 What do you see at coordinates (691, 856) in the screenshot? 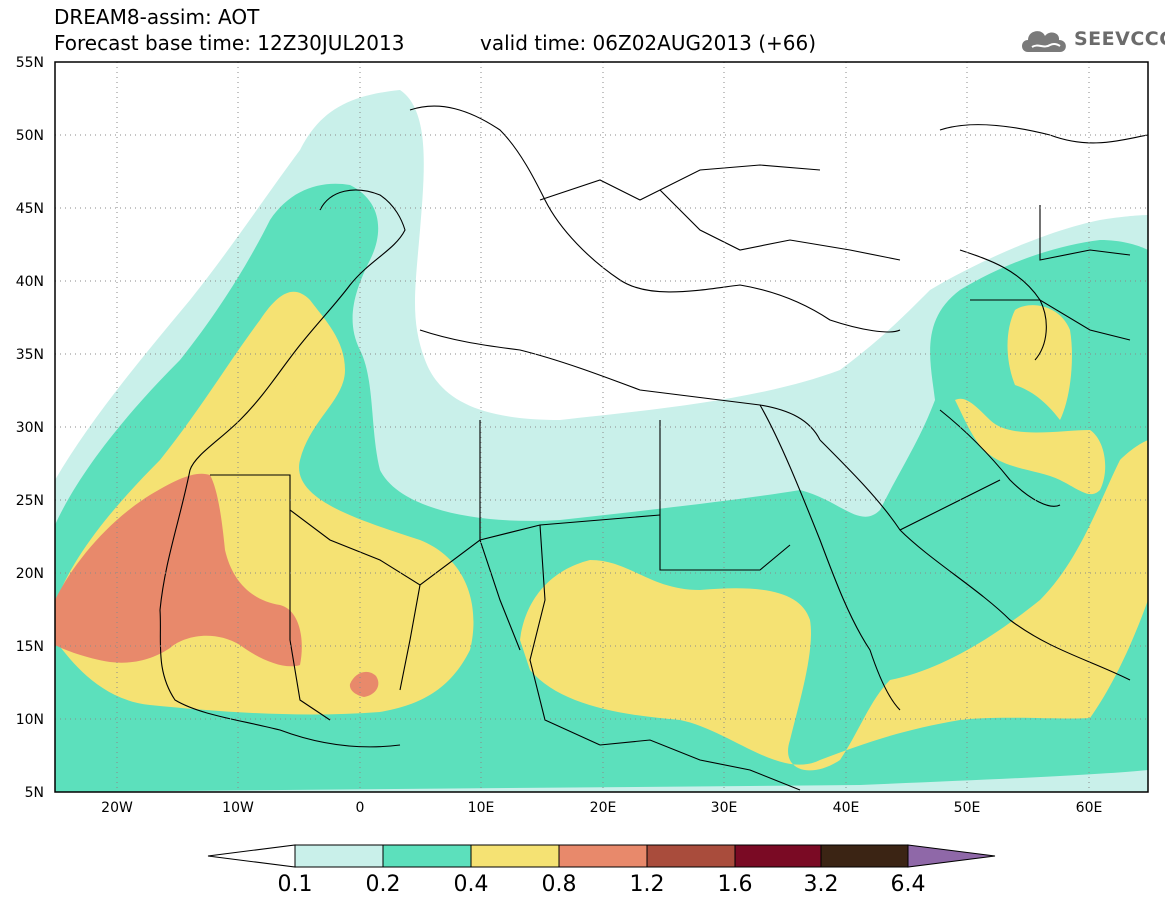
I see `colorbar-swatch-1.2-1.6` at bounding box center [691, 856].